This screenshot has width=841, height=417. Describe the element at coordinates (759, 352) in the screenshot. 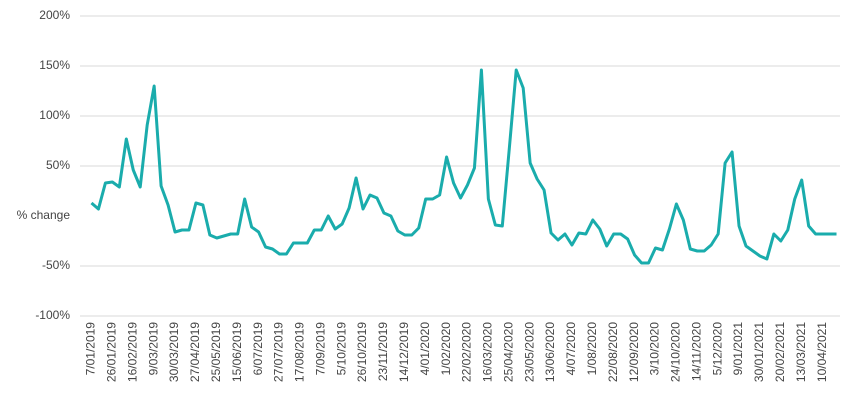

I see `x-tick-label: 30/01/2021` at that location.